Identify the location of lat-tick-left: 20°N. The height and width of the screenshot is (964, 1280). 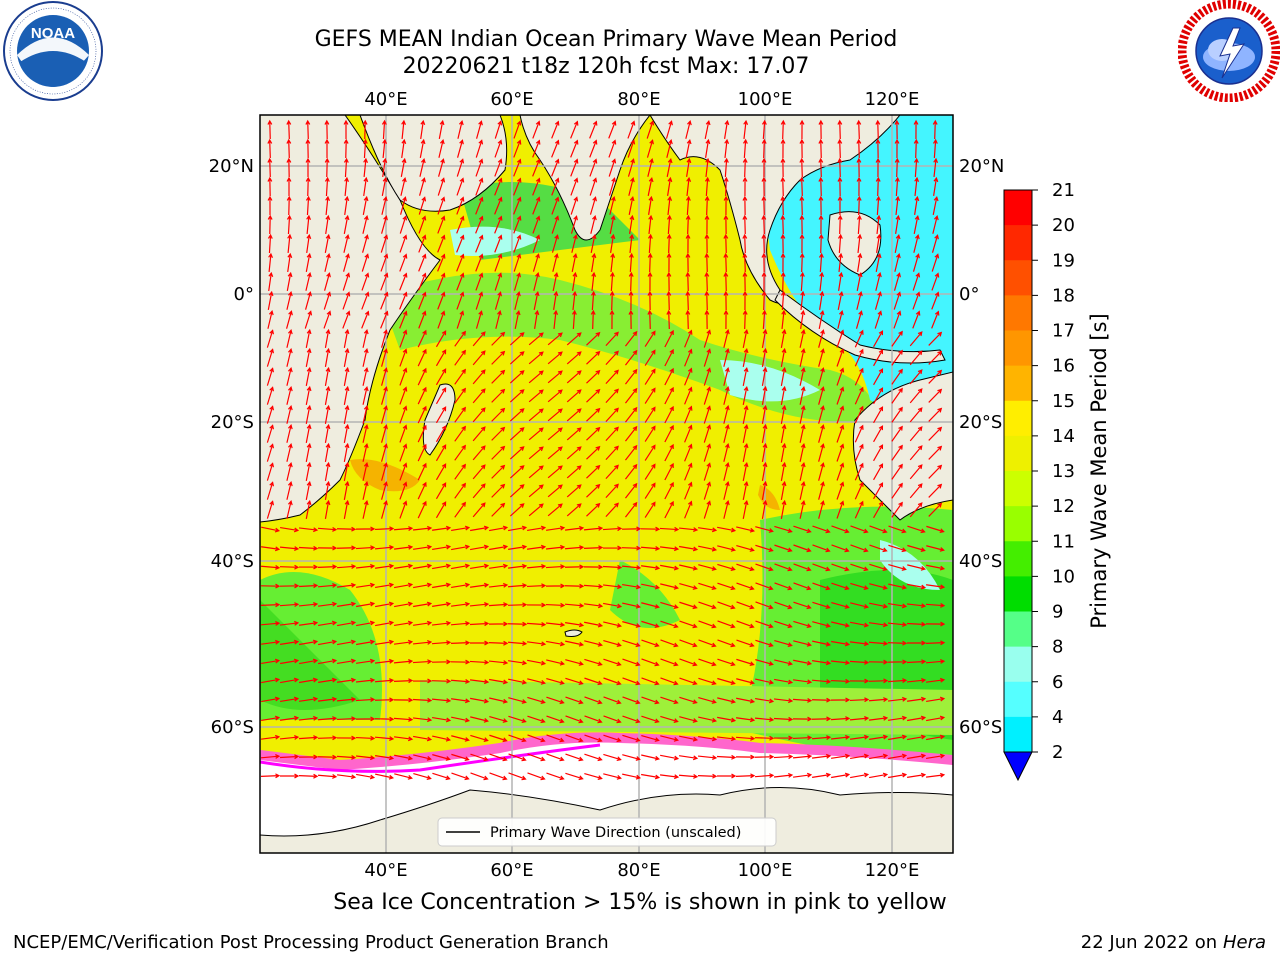
(231, 166).